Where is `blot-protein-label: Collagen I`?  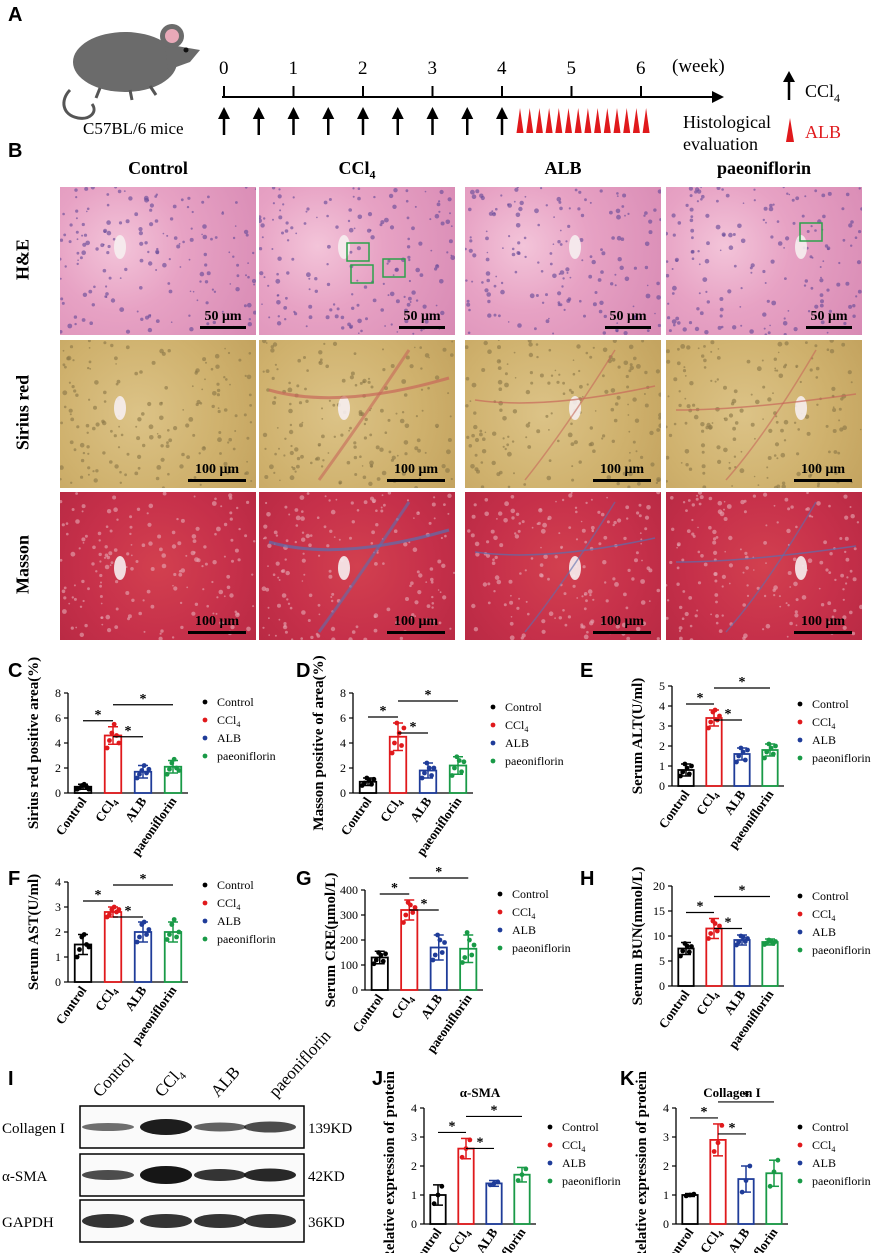
blot-protein-label: Collagen I is located at coordinates (33, 1129).